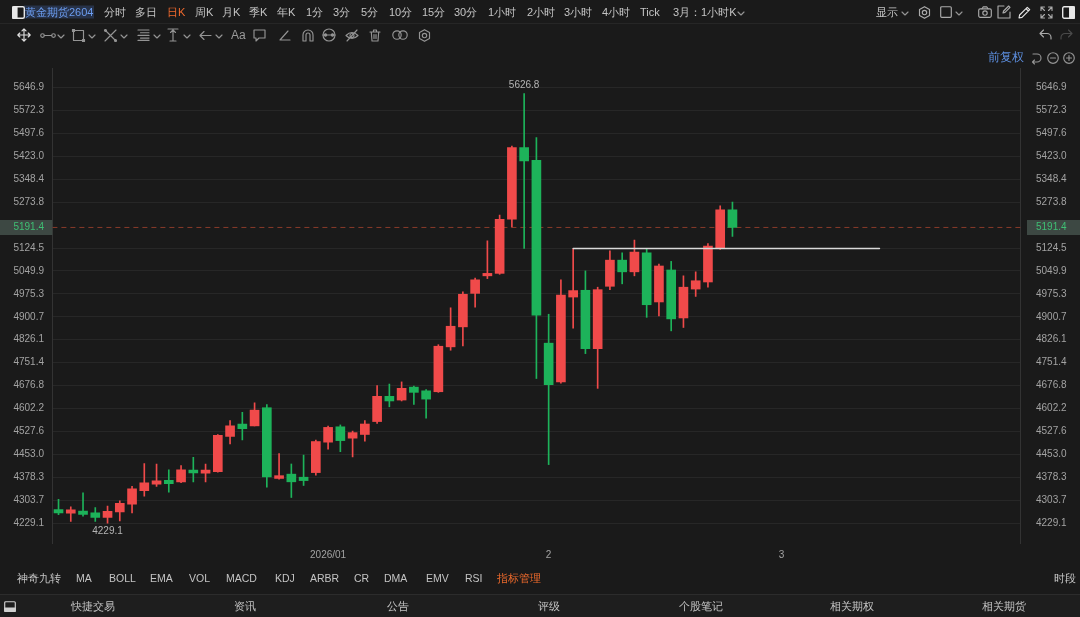 The width and height of the screenshot is (1080, 617). I want to click on y-tick-label: 4229.1, so click(29, 523).